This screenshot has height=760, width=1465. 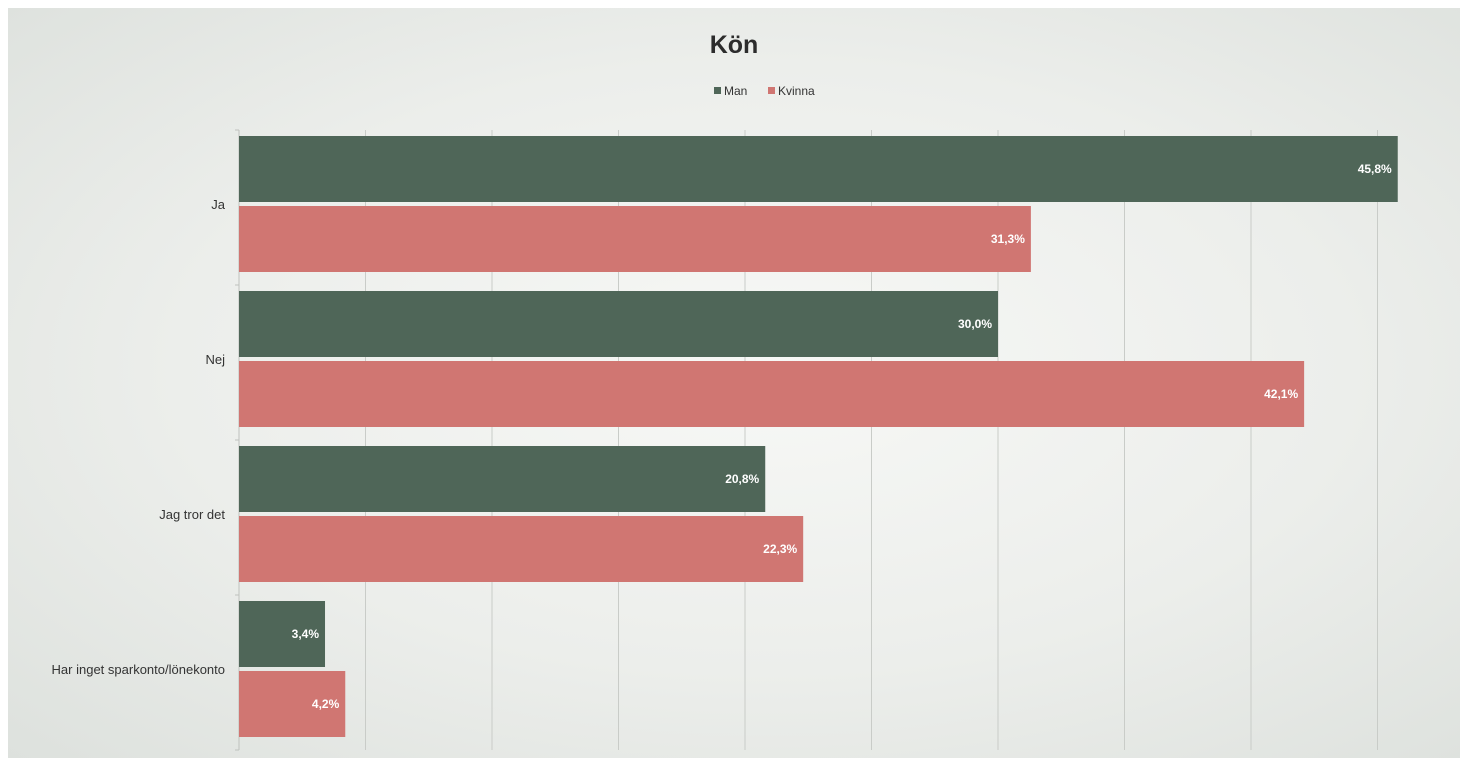 I want to click on data-label: 31,3%, so click(x=1008, y=239).